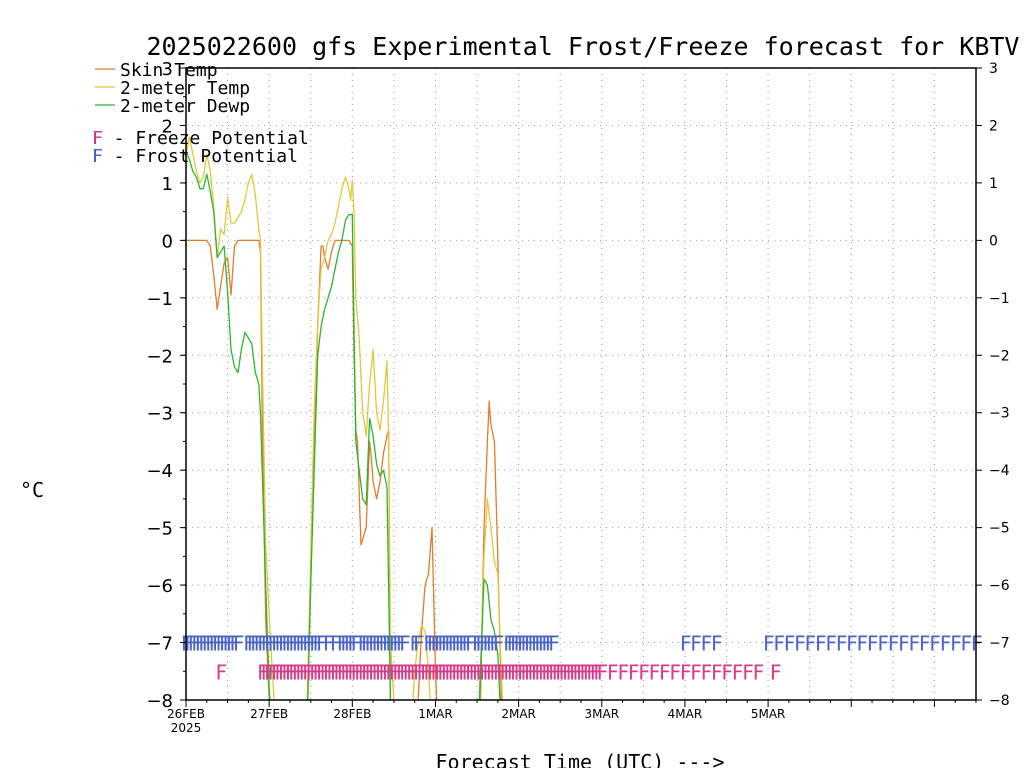  What do you see at coordinates (167, 69) in the screenshot?
I see `y-tick-label: 3` at bounding box center [167, 69].